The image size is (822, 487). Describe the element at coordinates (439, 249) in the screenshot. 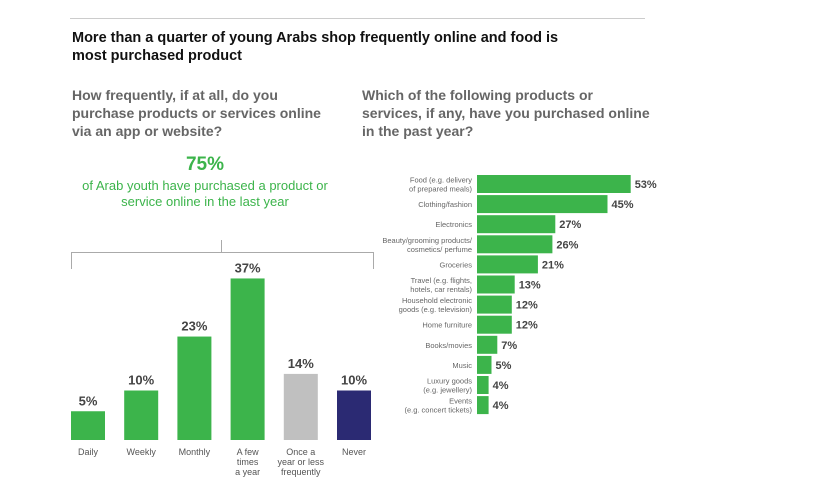

I see `hbar-category-label: cosmetics/ perfume` at that location.